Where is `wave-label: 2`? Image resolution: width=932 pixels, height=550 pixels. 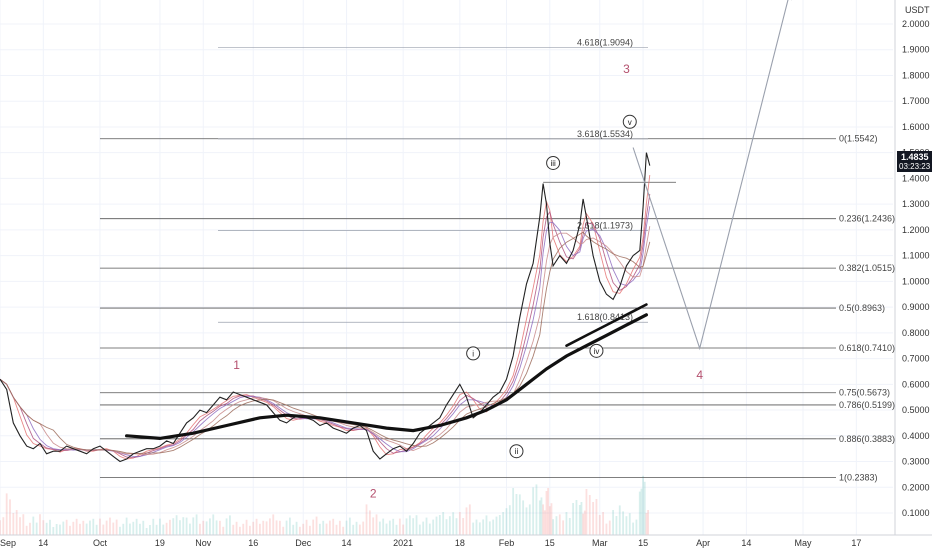 wave-label: 2 is located at coordinates (373, 494).